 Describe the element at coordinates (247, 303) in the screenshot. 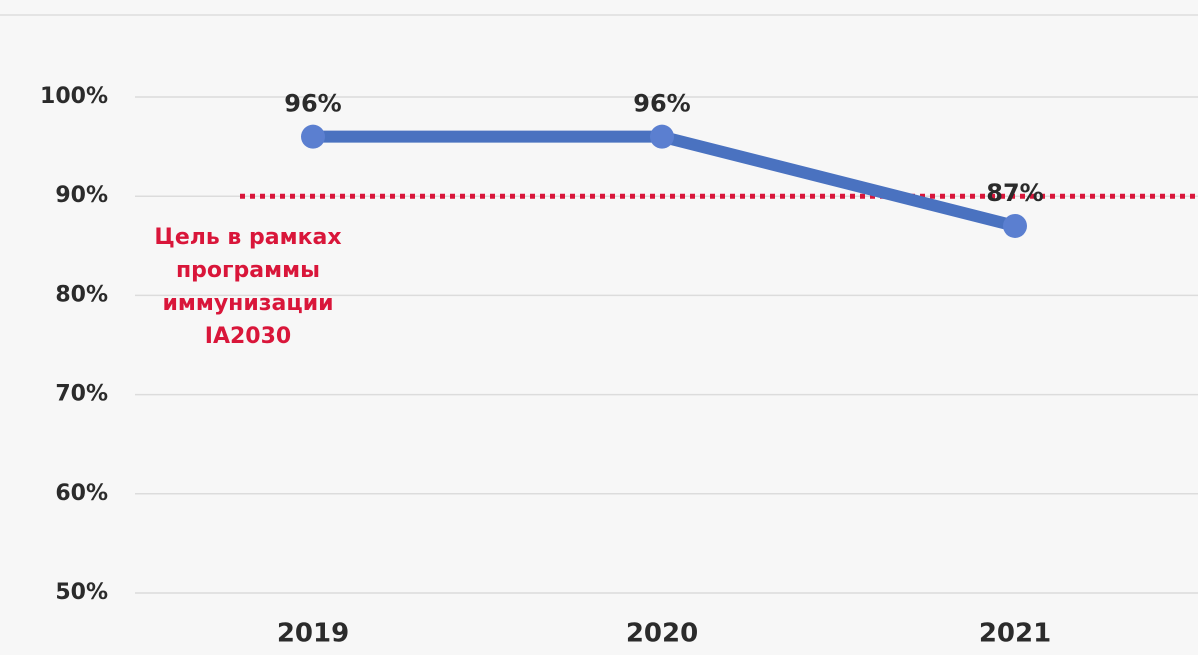

I see `target-label: иммунизации` at that location.